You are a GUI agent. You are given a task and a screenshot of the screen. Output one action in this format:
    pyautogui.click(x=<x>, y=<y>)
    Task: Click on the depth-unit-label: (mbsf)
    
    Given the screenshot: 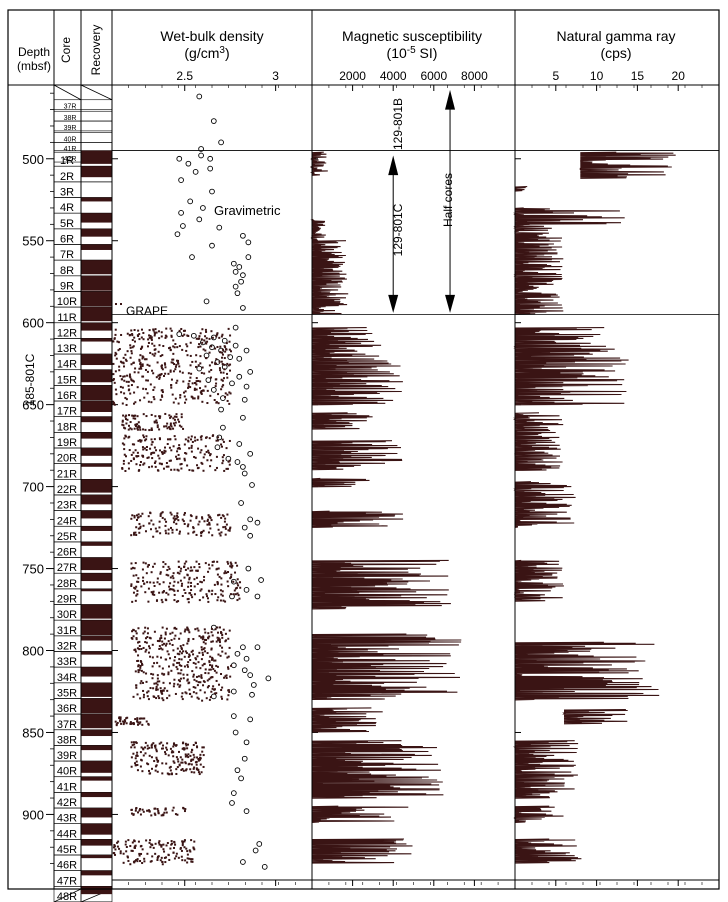 What is the action you would take?
    pyautogui.click(x=34, y=66)
    